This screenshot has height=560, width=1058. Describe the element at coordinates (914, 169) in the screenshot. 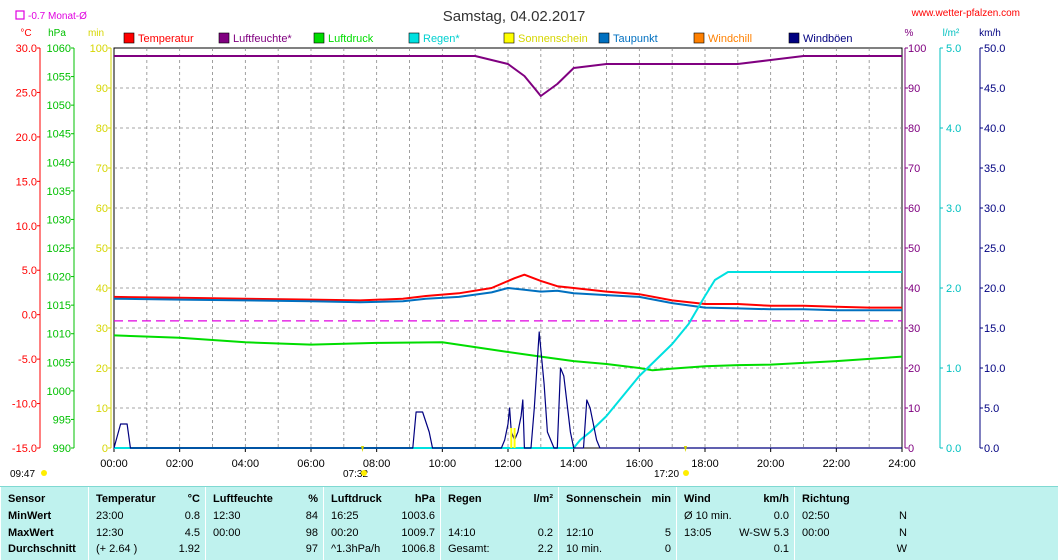

I see `percent-tick-label: 70` at that location.